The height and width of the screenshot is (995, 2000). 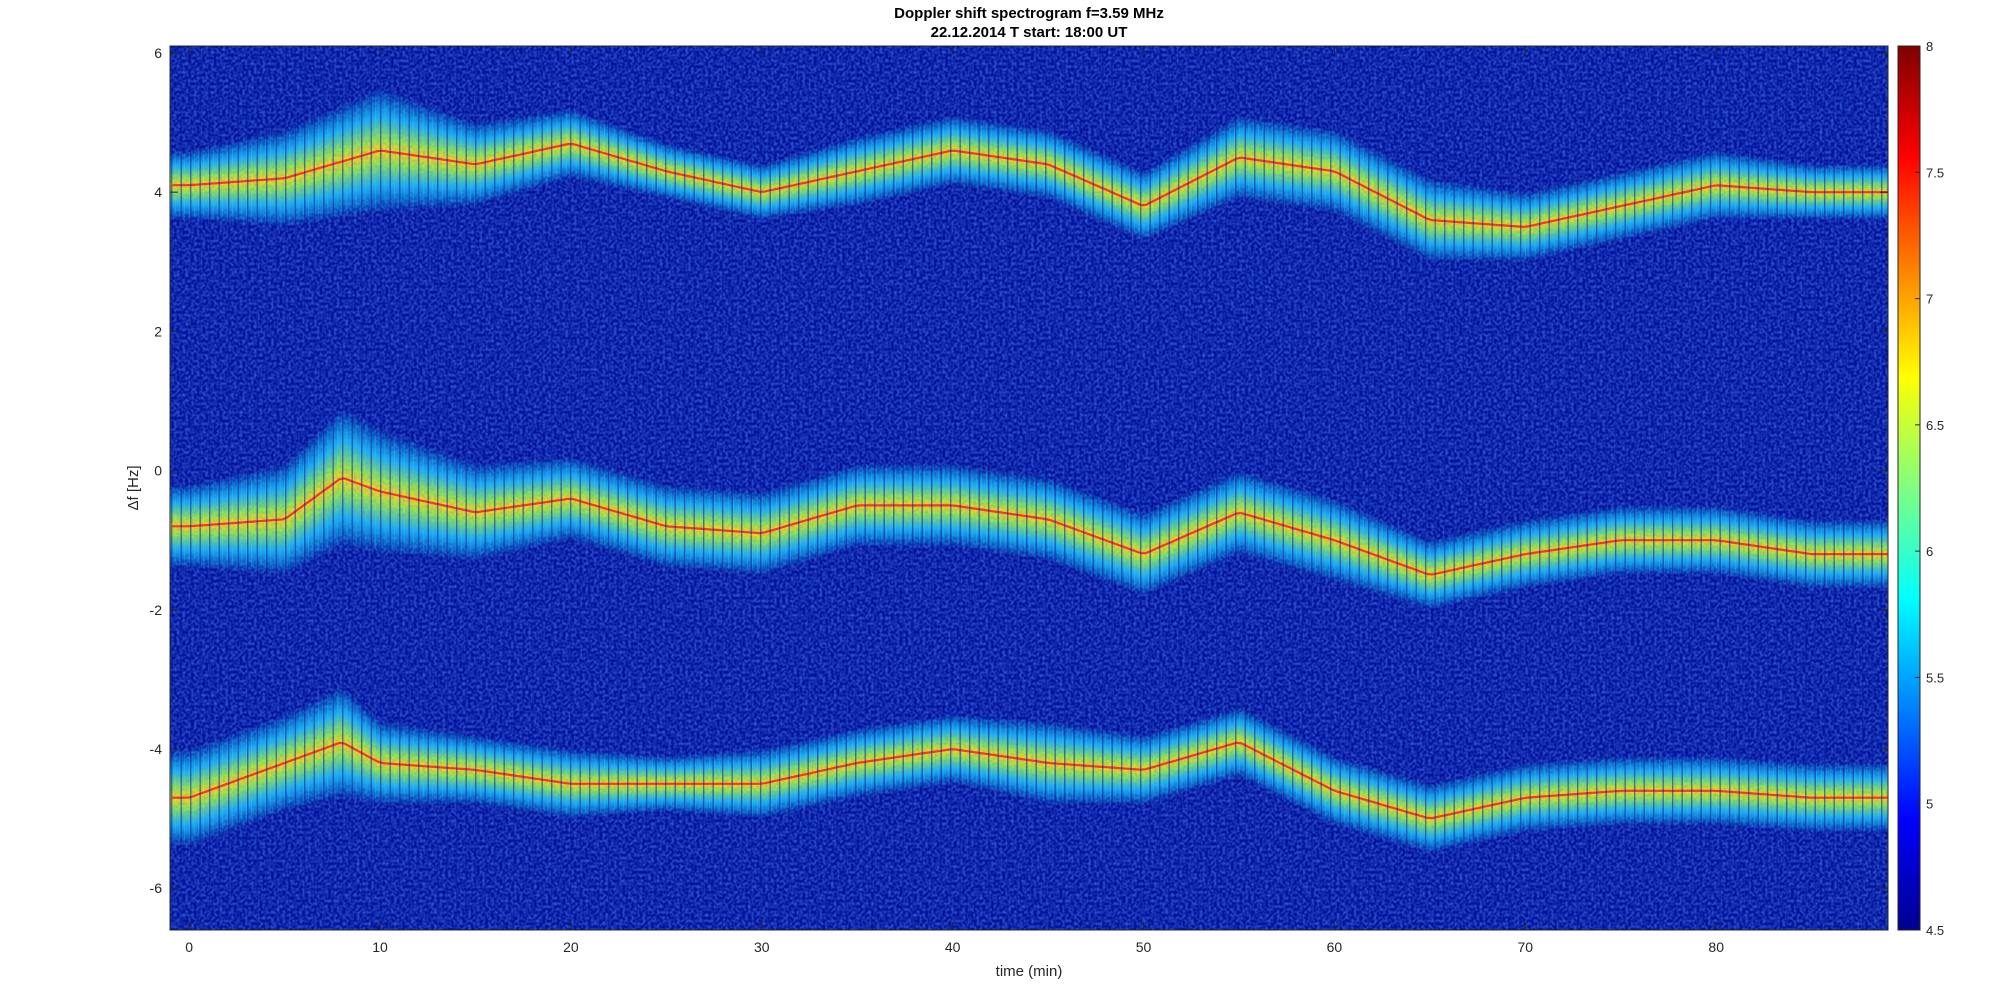 I want to click on colorbar-gradient, so click(x=1909, y=488).